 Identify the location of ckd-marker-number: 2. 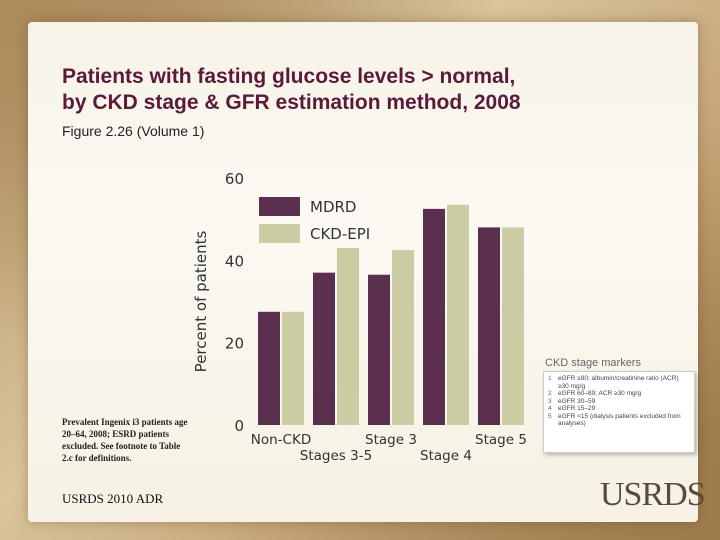
(550, 393).